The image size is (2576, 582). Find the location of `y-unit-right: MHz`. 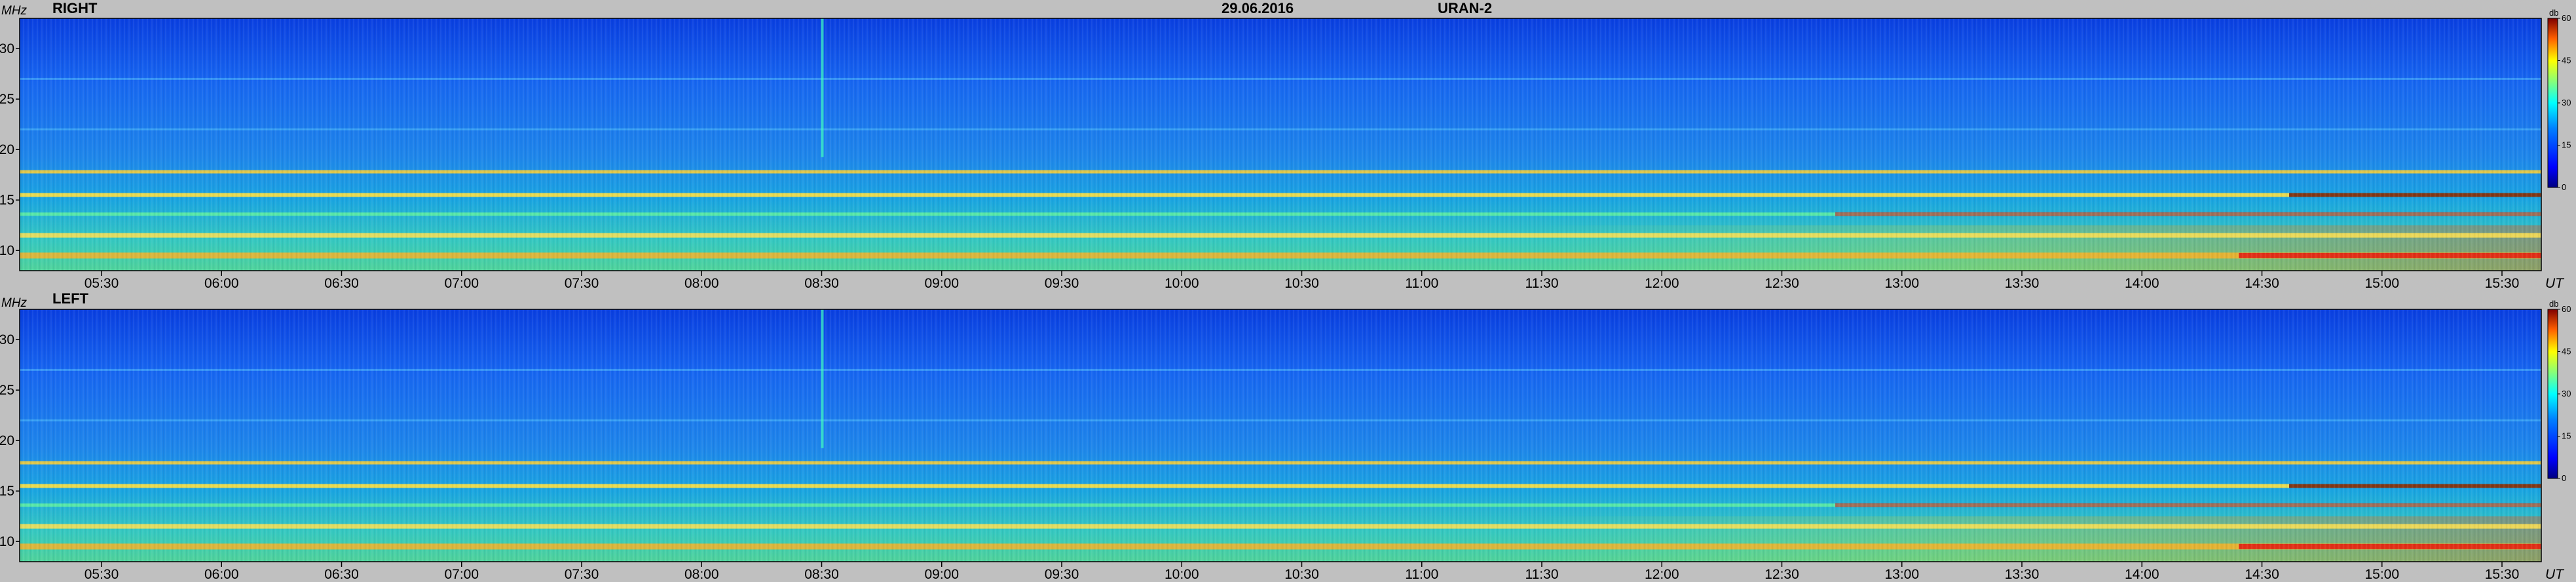

y-unit-right: MHz is located at coordinates (14, 11).